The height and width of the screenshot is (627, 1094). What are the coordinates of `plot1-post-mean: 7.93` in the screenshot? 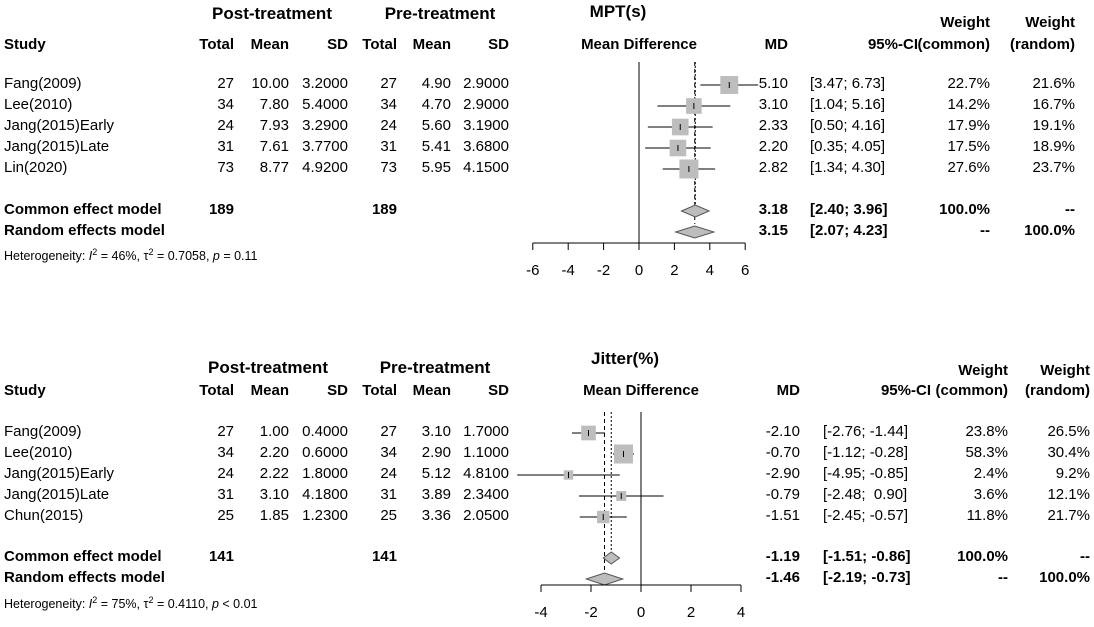 It's located at (274, 125).